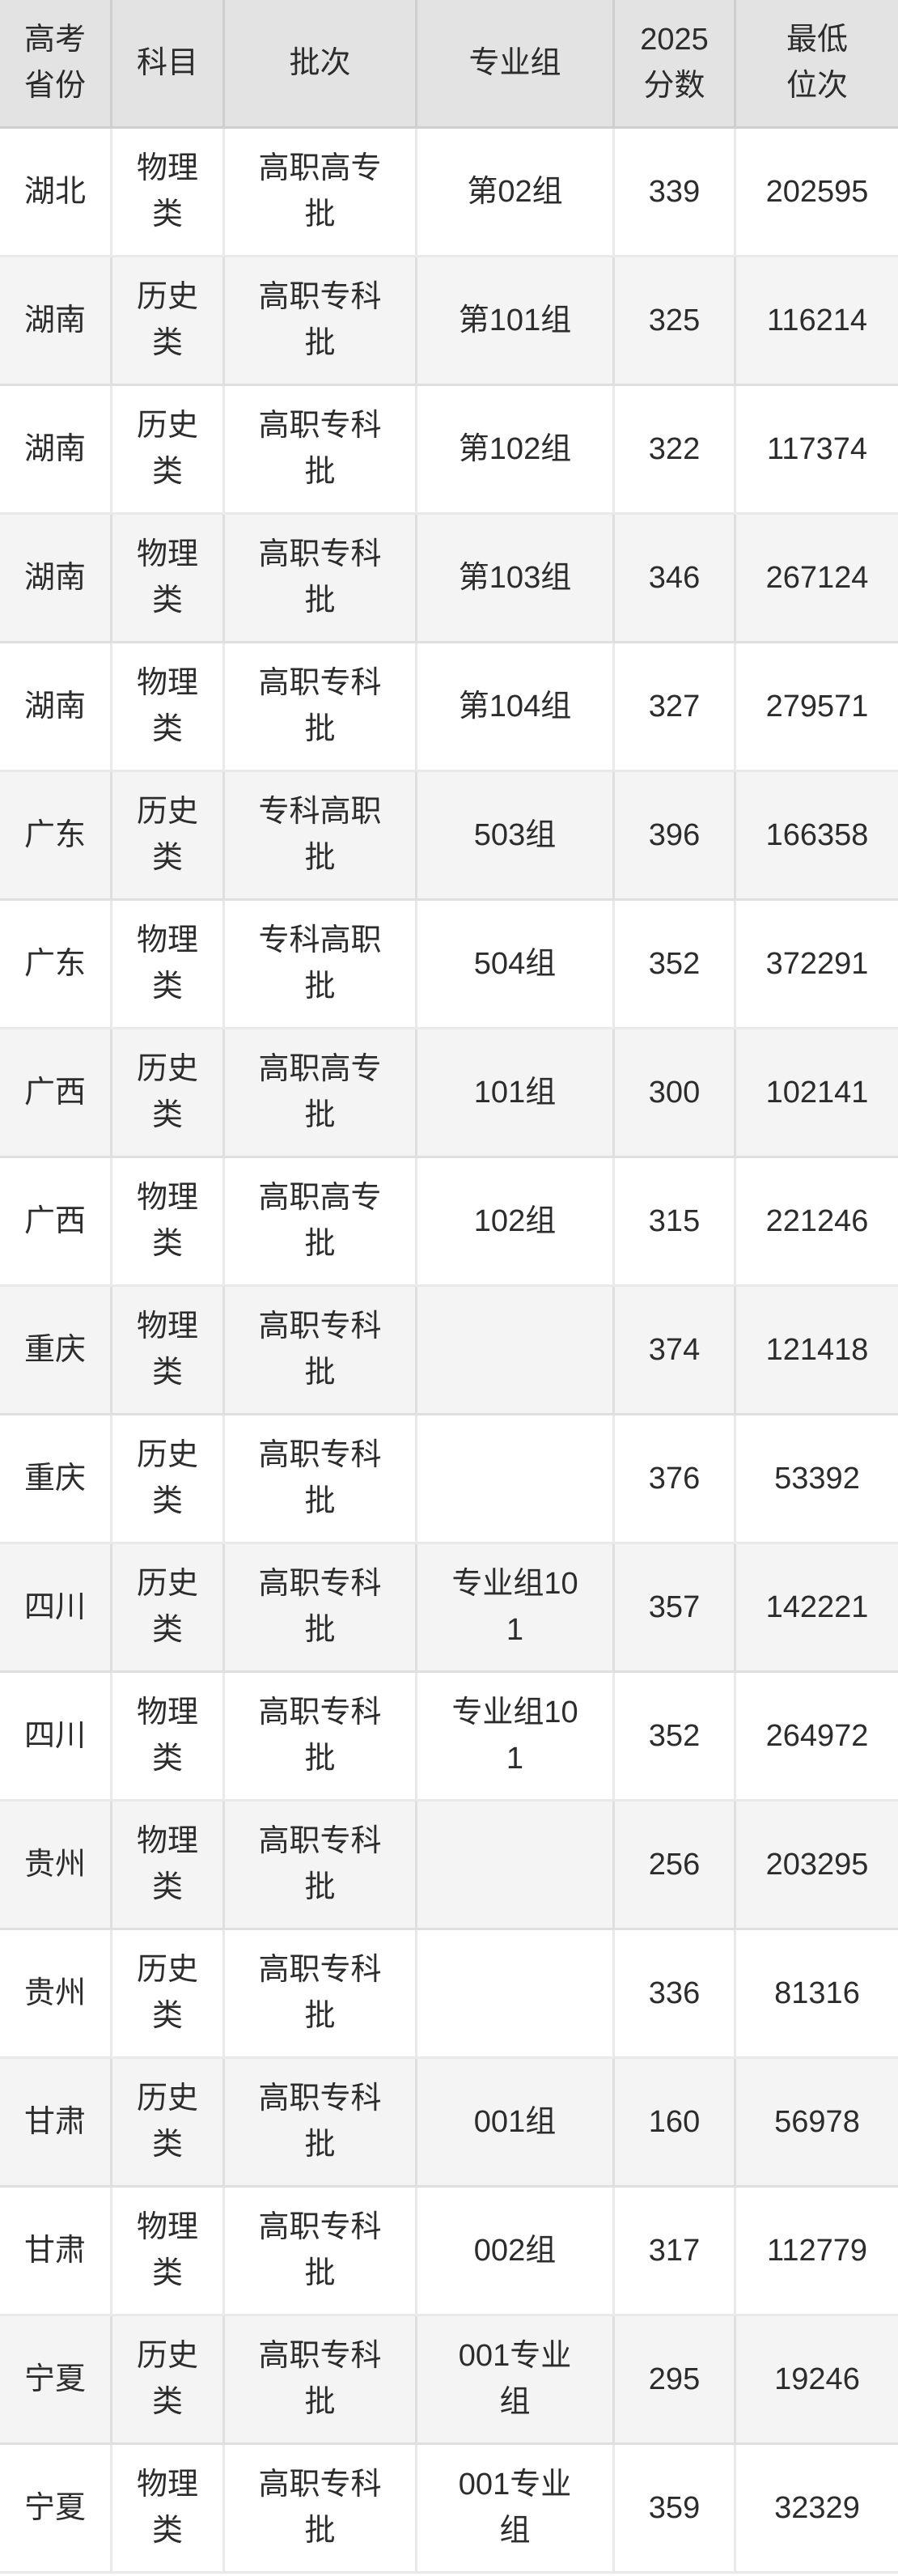 Image resolution: width=898 pixels, height=2576 pixels. I want to click on cell-group: 第101组, so click(516, 321).